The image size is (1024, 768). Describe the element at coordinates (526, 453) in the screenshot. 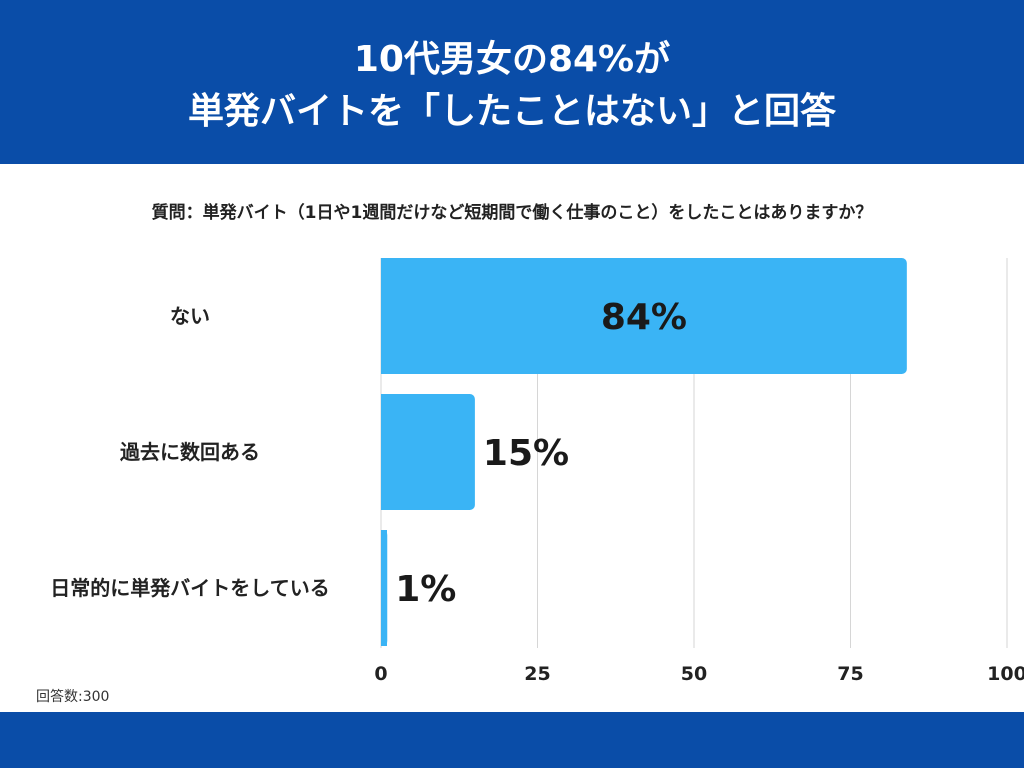

I see `value-label: 15%` at that location.